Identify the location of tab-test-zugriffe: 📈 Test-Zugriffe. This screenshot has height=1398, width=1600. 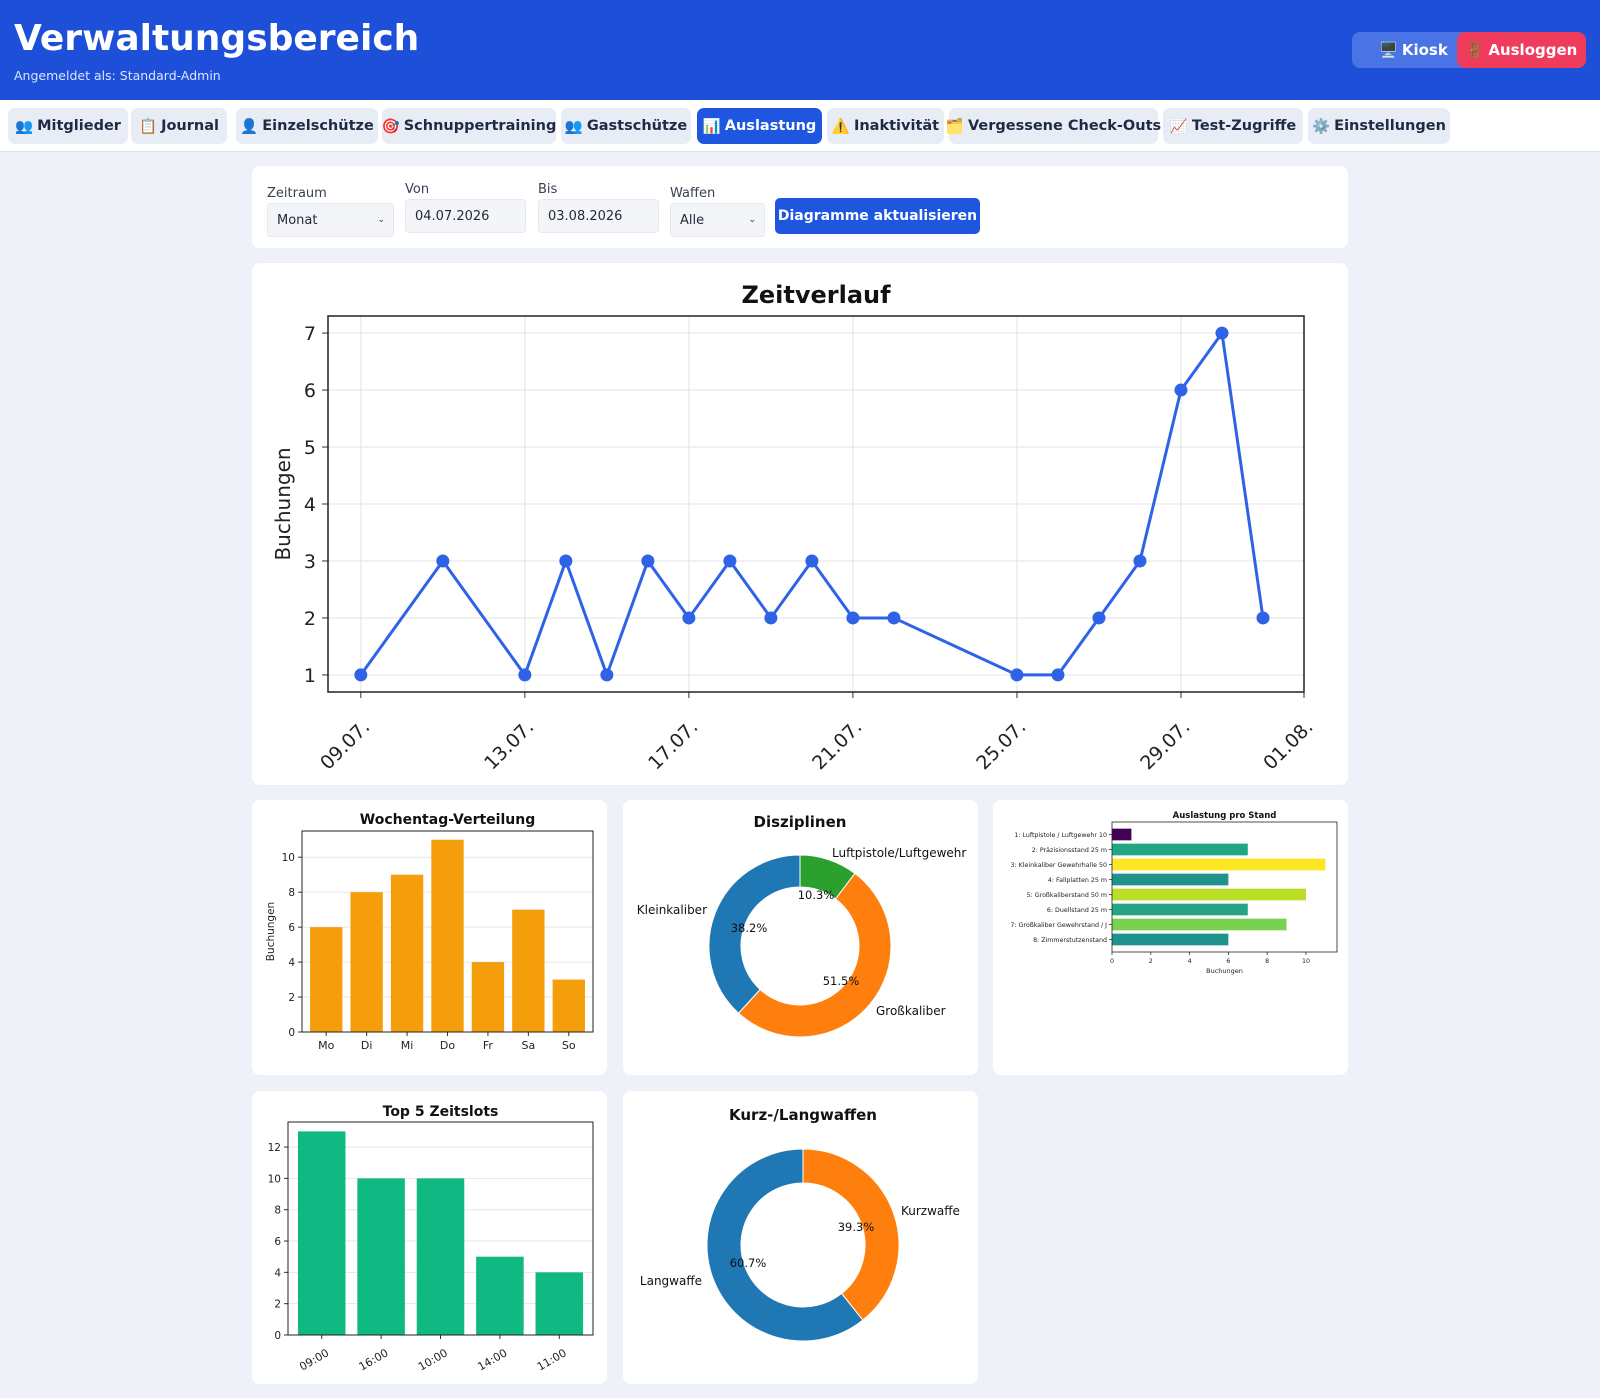
(1233, 126).